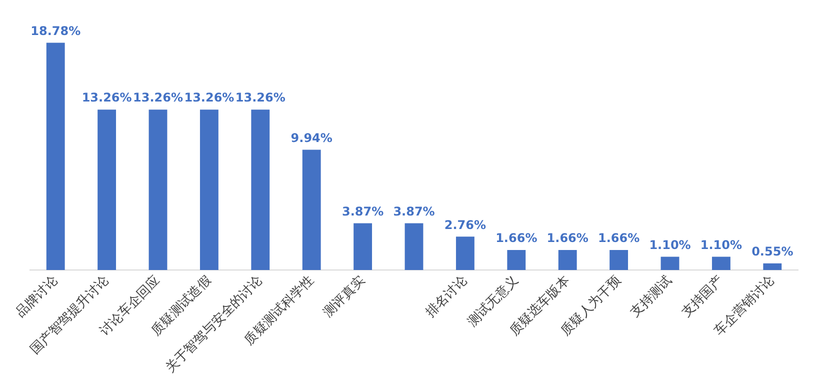  I want to click on x-tick-label: 支持测试, so click(652, 297).